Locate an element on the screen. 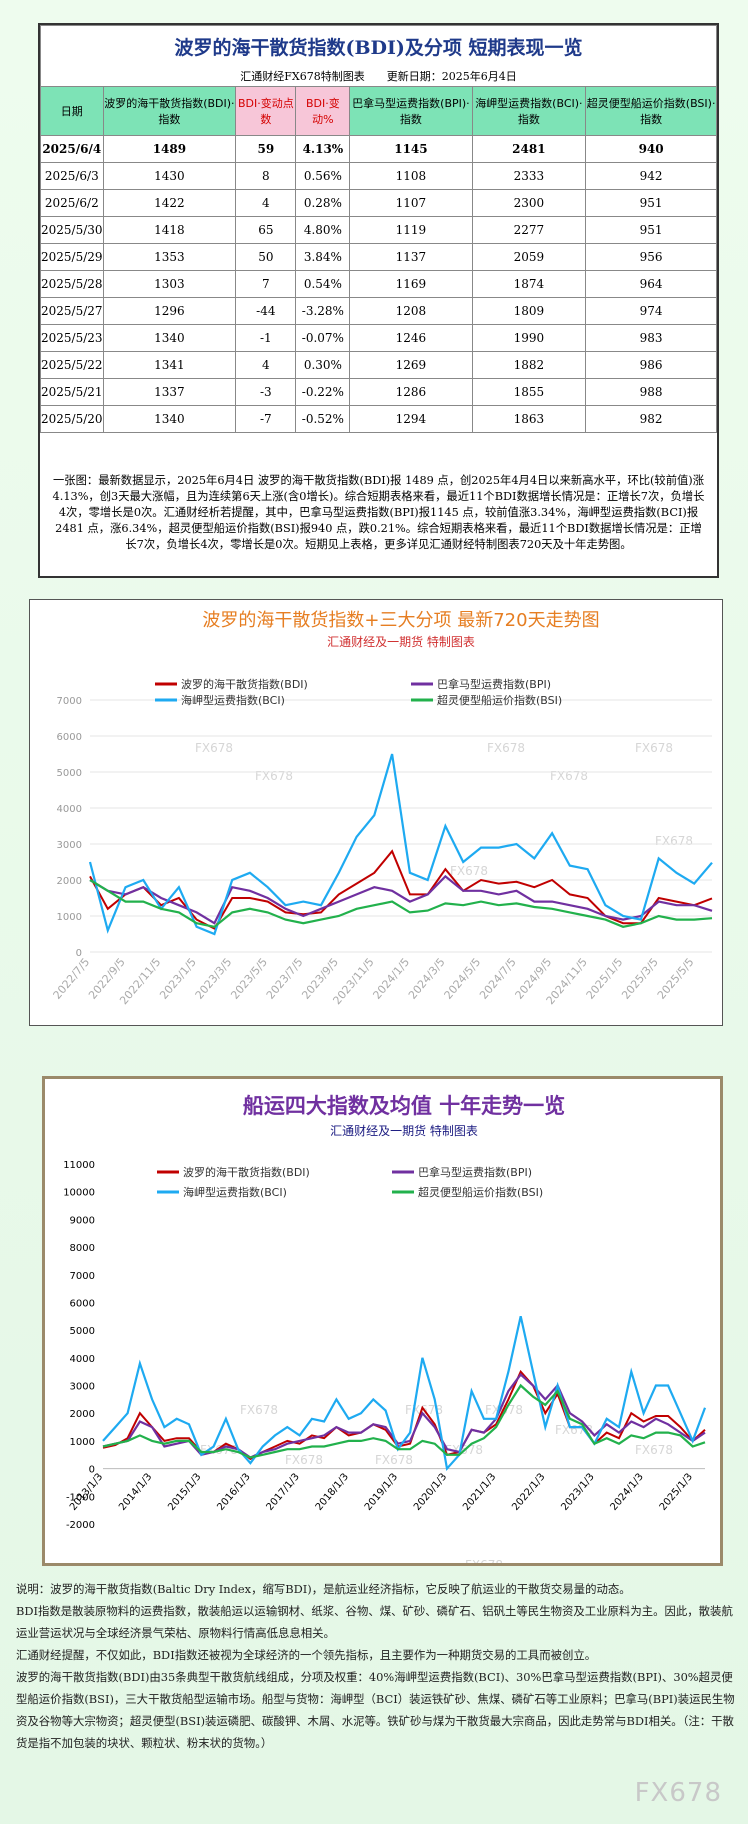 Image resolution: width=748 pixels, height=1824 pixels. x-tick-label: 2024/3/5 is located at coordinates (427, 979).